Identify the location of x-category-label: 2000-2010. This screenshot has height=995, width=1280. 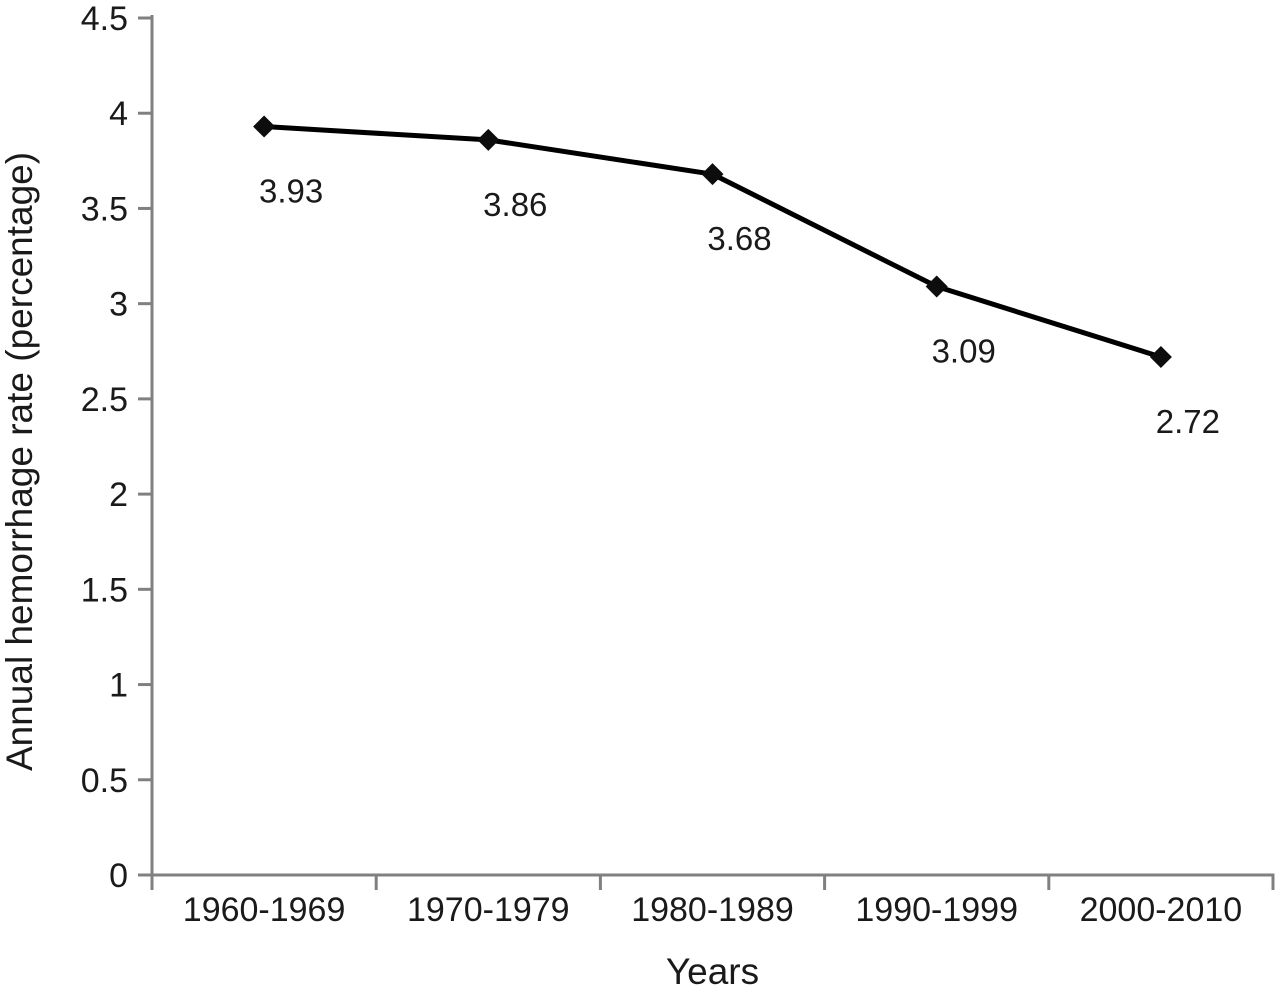
(1161, 910).